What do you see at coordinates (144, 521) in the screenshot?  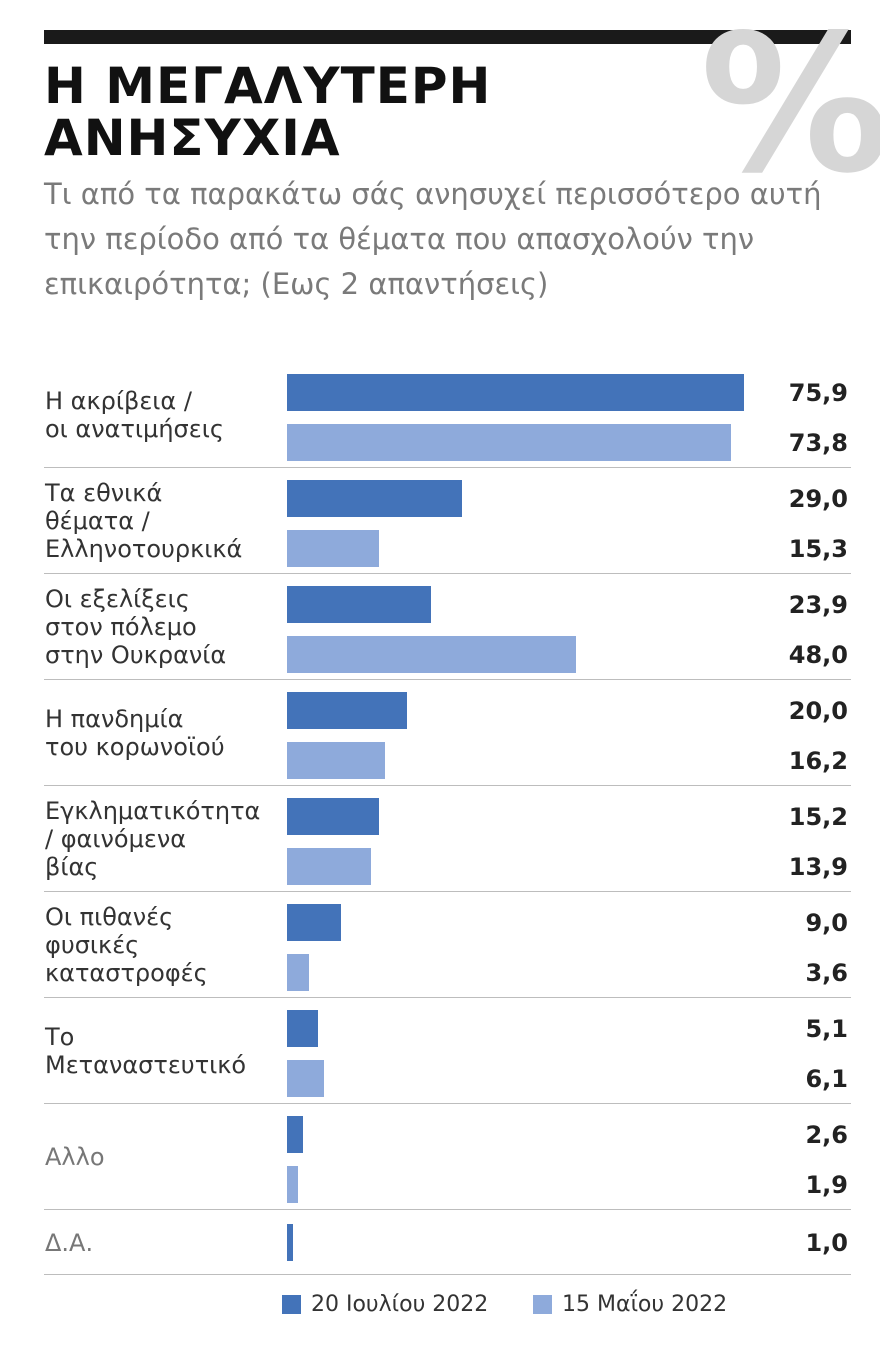 I see `category-label: Τα εθνικά θέματα / Ελληνοτουρκικά` at bounding box center [144, 521].